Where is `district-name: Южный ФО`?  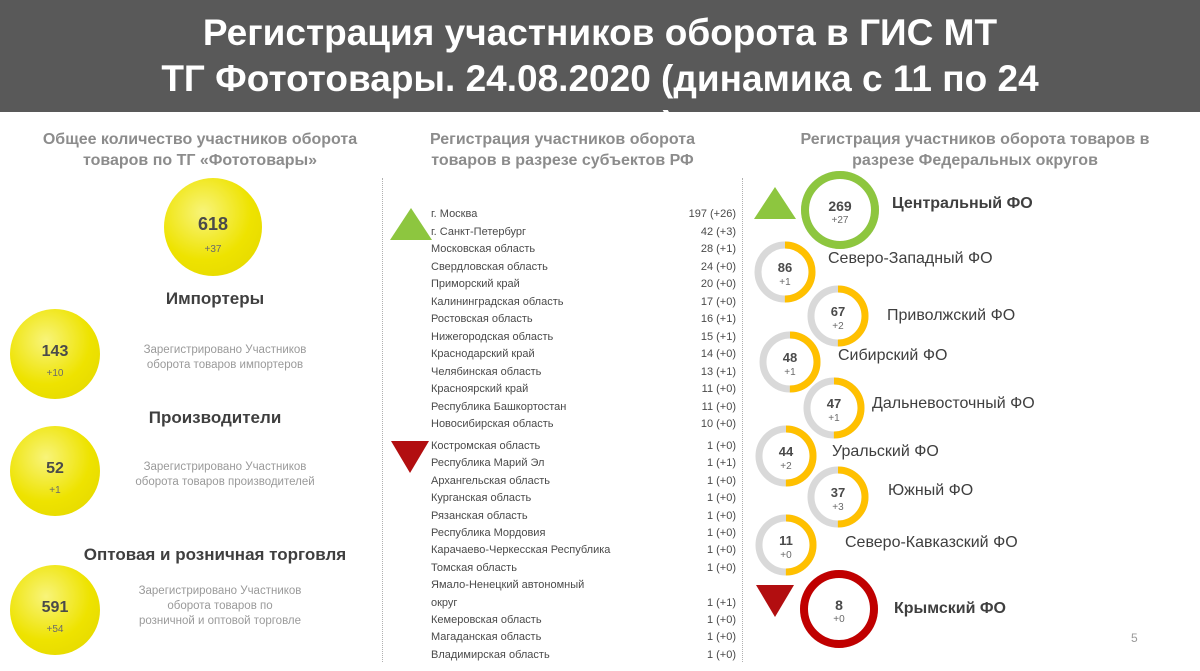
district-name: Южный ФО is located at coordinates (931, 490).